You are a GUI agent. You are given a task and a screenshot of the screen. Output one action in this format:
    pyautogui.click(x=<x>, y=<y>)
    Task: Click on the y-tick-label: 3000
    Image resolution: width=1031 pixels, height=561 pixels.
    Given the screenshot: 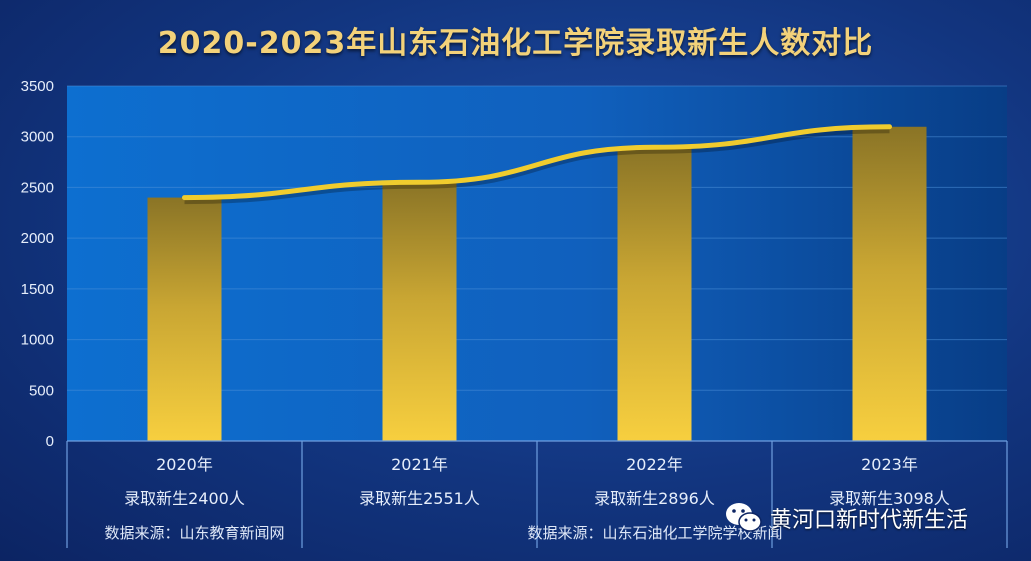 What is the action you would take?
    pyautogui.click(x=37, y=137)
    